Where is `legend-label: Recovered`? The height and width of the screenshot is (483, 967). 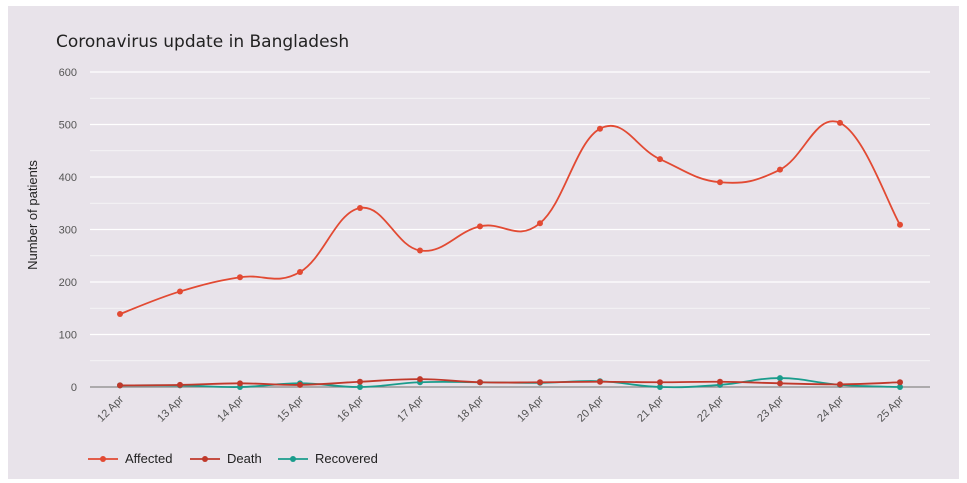
legend-label: Recovered is located at coordinates (346, 458).